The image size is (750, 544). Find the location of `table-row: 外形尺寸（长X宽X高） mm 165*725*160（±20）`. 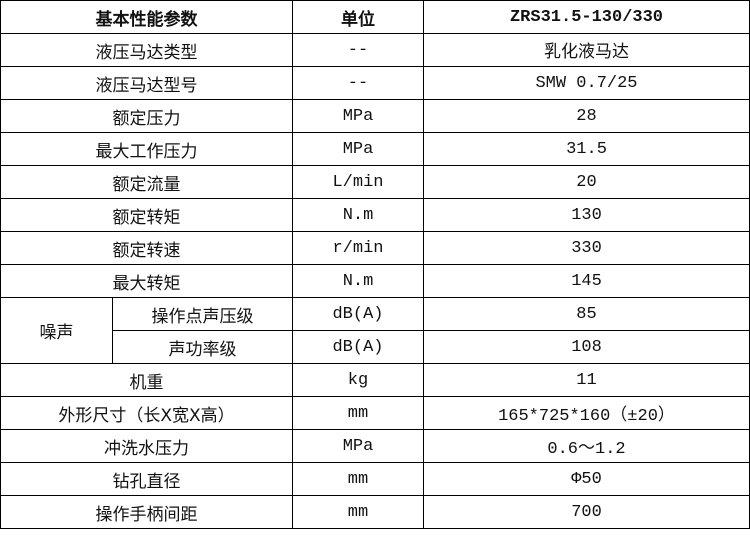

table-row: 外形尺寸（长X宽X高） mm 165*725*160（±20） is located at coordinates (375, 413).